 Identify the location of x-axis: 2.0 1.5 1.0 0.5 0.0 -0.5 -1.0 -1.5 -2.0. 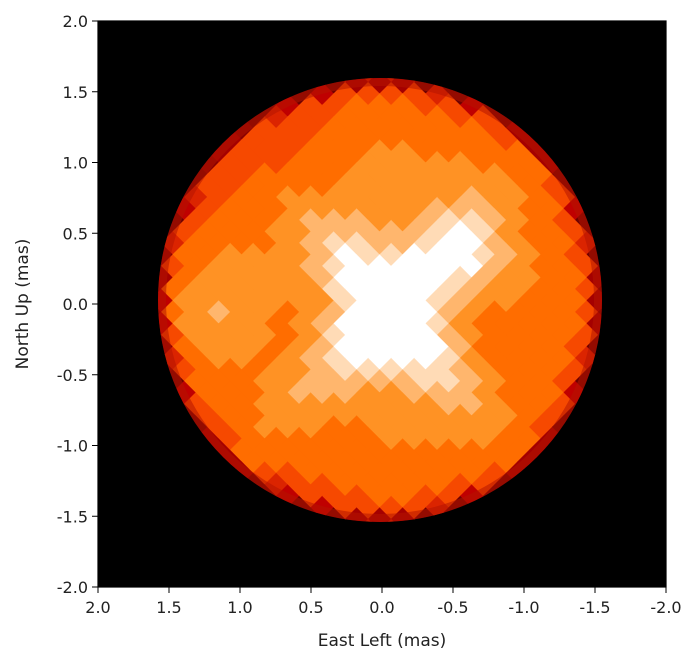
(383, 602).